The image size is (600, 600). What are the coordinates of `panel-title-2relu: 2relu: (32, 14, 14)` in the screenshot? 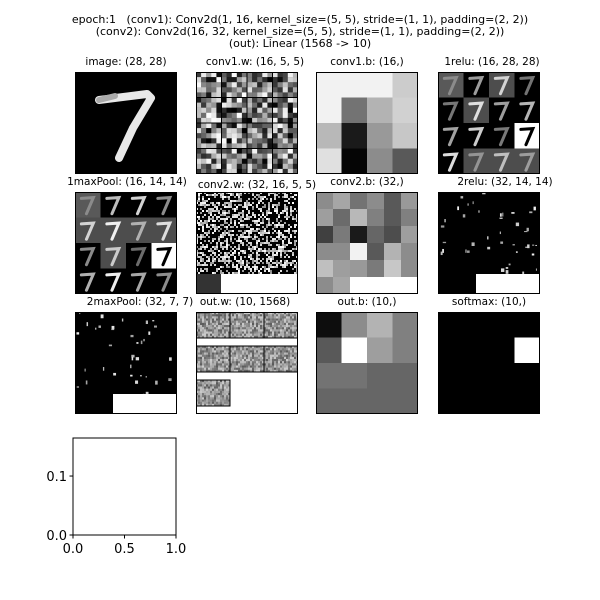 It's located at (505, 182).